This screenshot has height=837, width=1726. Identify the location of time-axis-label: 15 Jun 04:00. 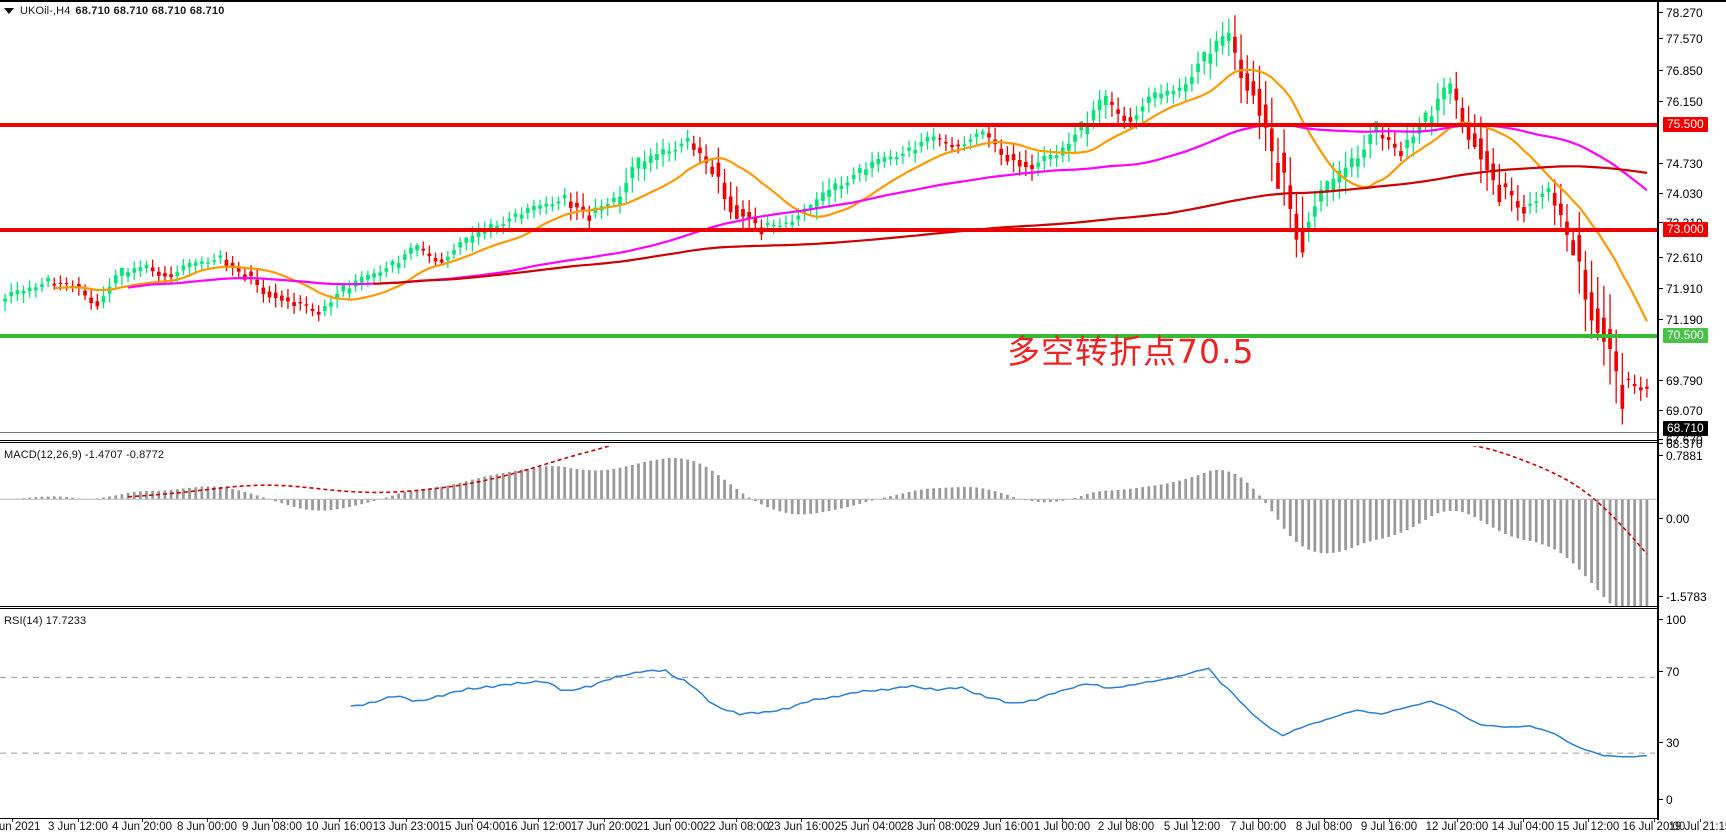
(472, 827).